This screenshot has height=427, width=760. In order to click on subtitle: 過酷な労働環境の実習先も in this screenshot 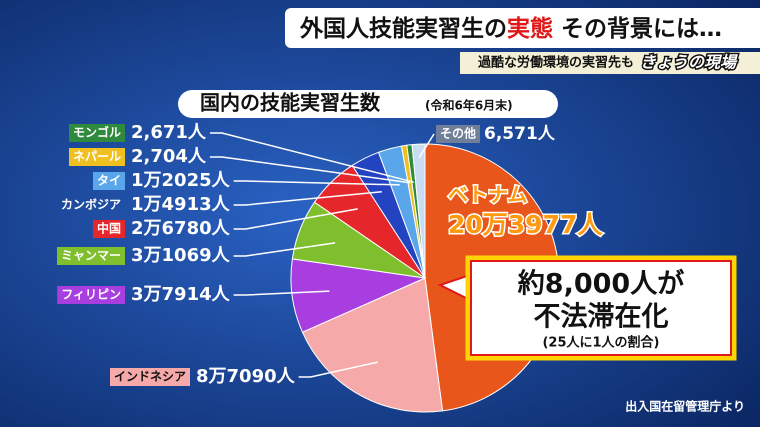, I will do `click(556, 63)`.